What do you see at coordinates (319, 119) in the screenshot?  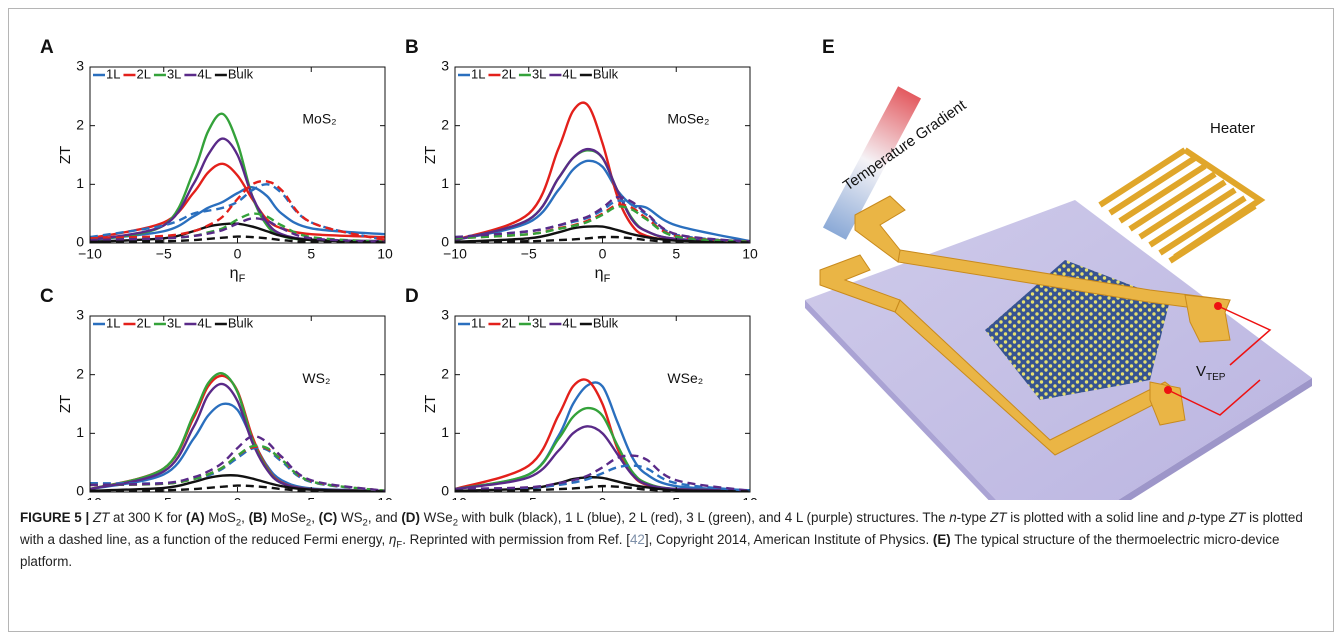 I see `plot-title: MoS₂` at bounding box center [319, 119].